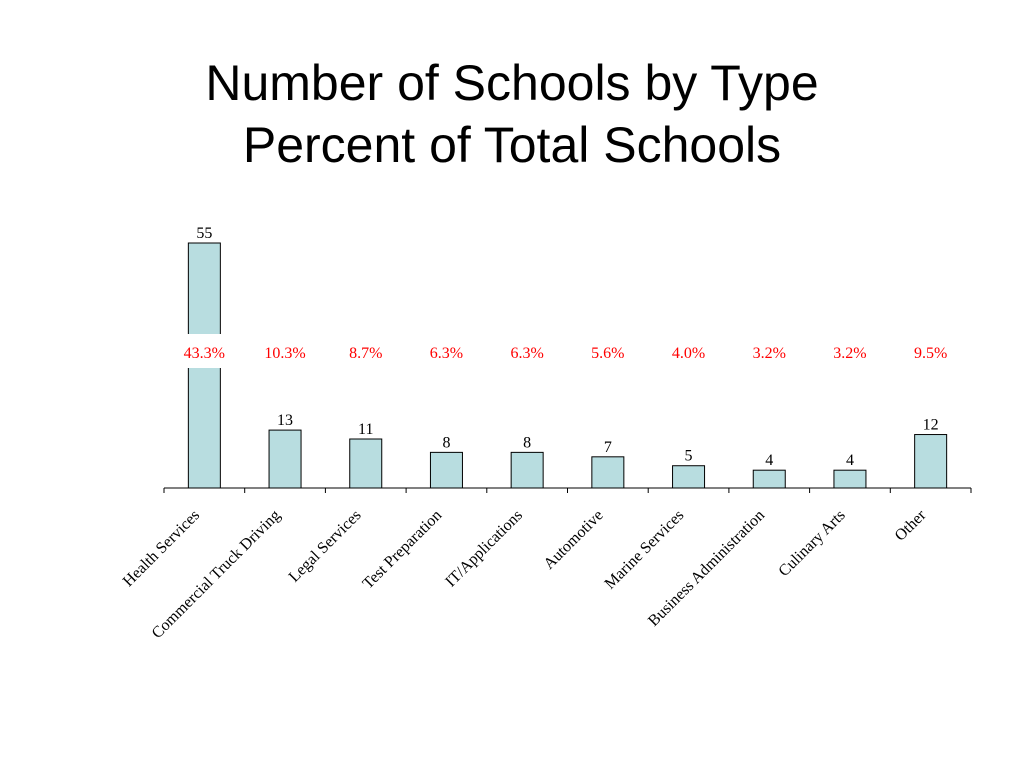 Image resolution: width=1024 pixels, height=768 pixels. I want to click on percent-label: 8.7%, so click(365, 353).